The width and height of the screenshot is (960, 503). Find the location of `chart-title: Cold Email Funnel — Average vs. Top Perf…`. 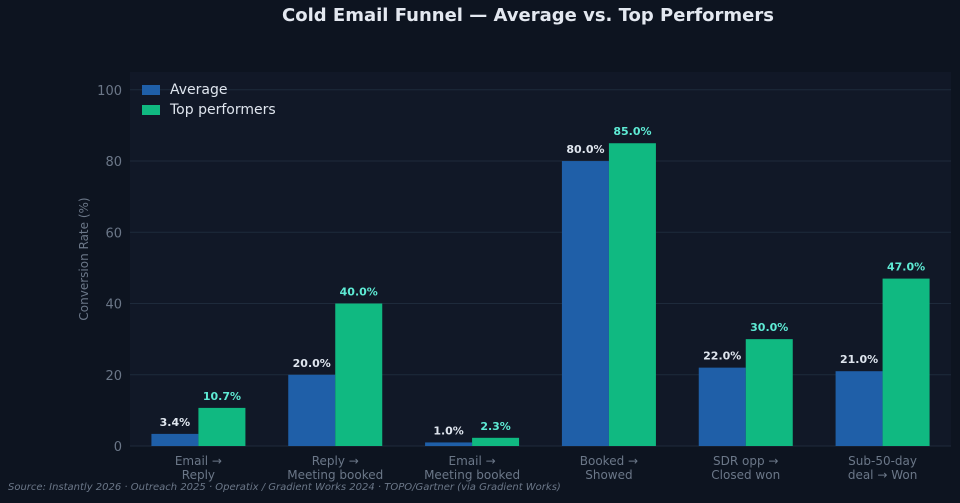

chart-title: Cold Email Funnel — Average vs. Top Perf… is located at coordinates (528, 15).